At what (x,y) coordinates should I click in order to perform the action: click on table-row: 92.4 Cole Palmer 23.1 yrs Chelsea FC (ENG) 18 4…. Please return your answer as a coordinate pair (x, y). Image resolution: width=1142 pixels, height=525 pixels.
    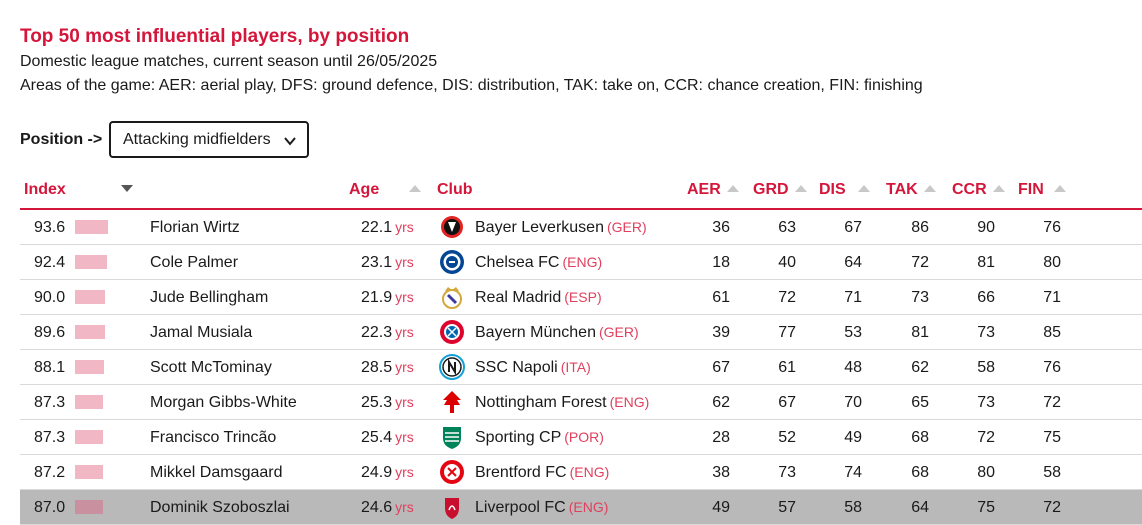
    Looking at the image, I should click on (581, 262).